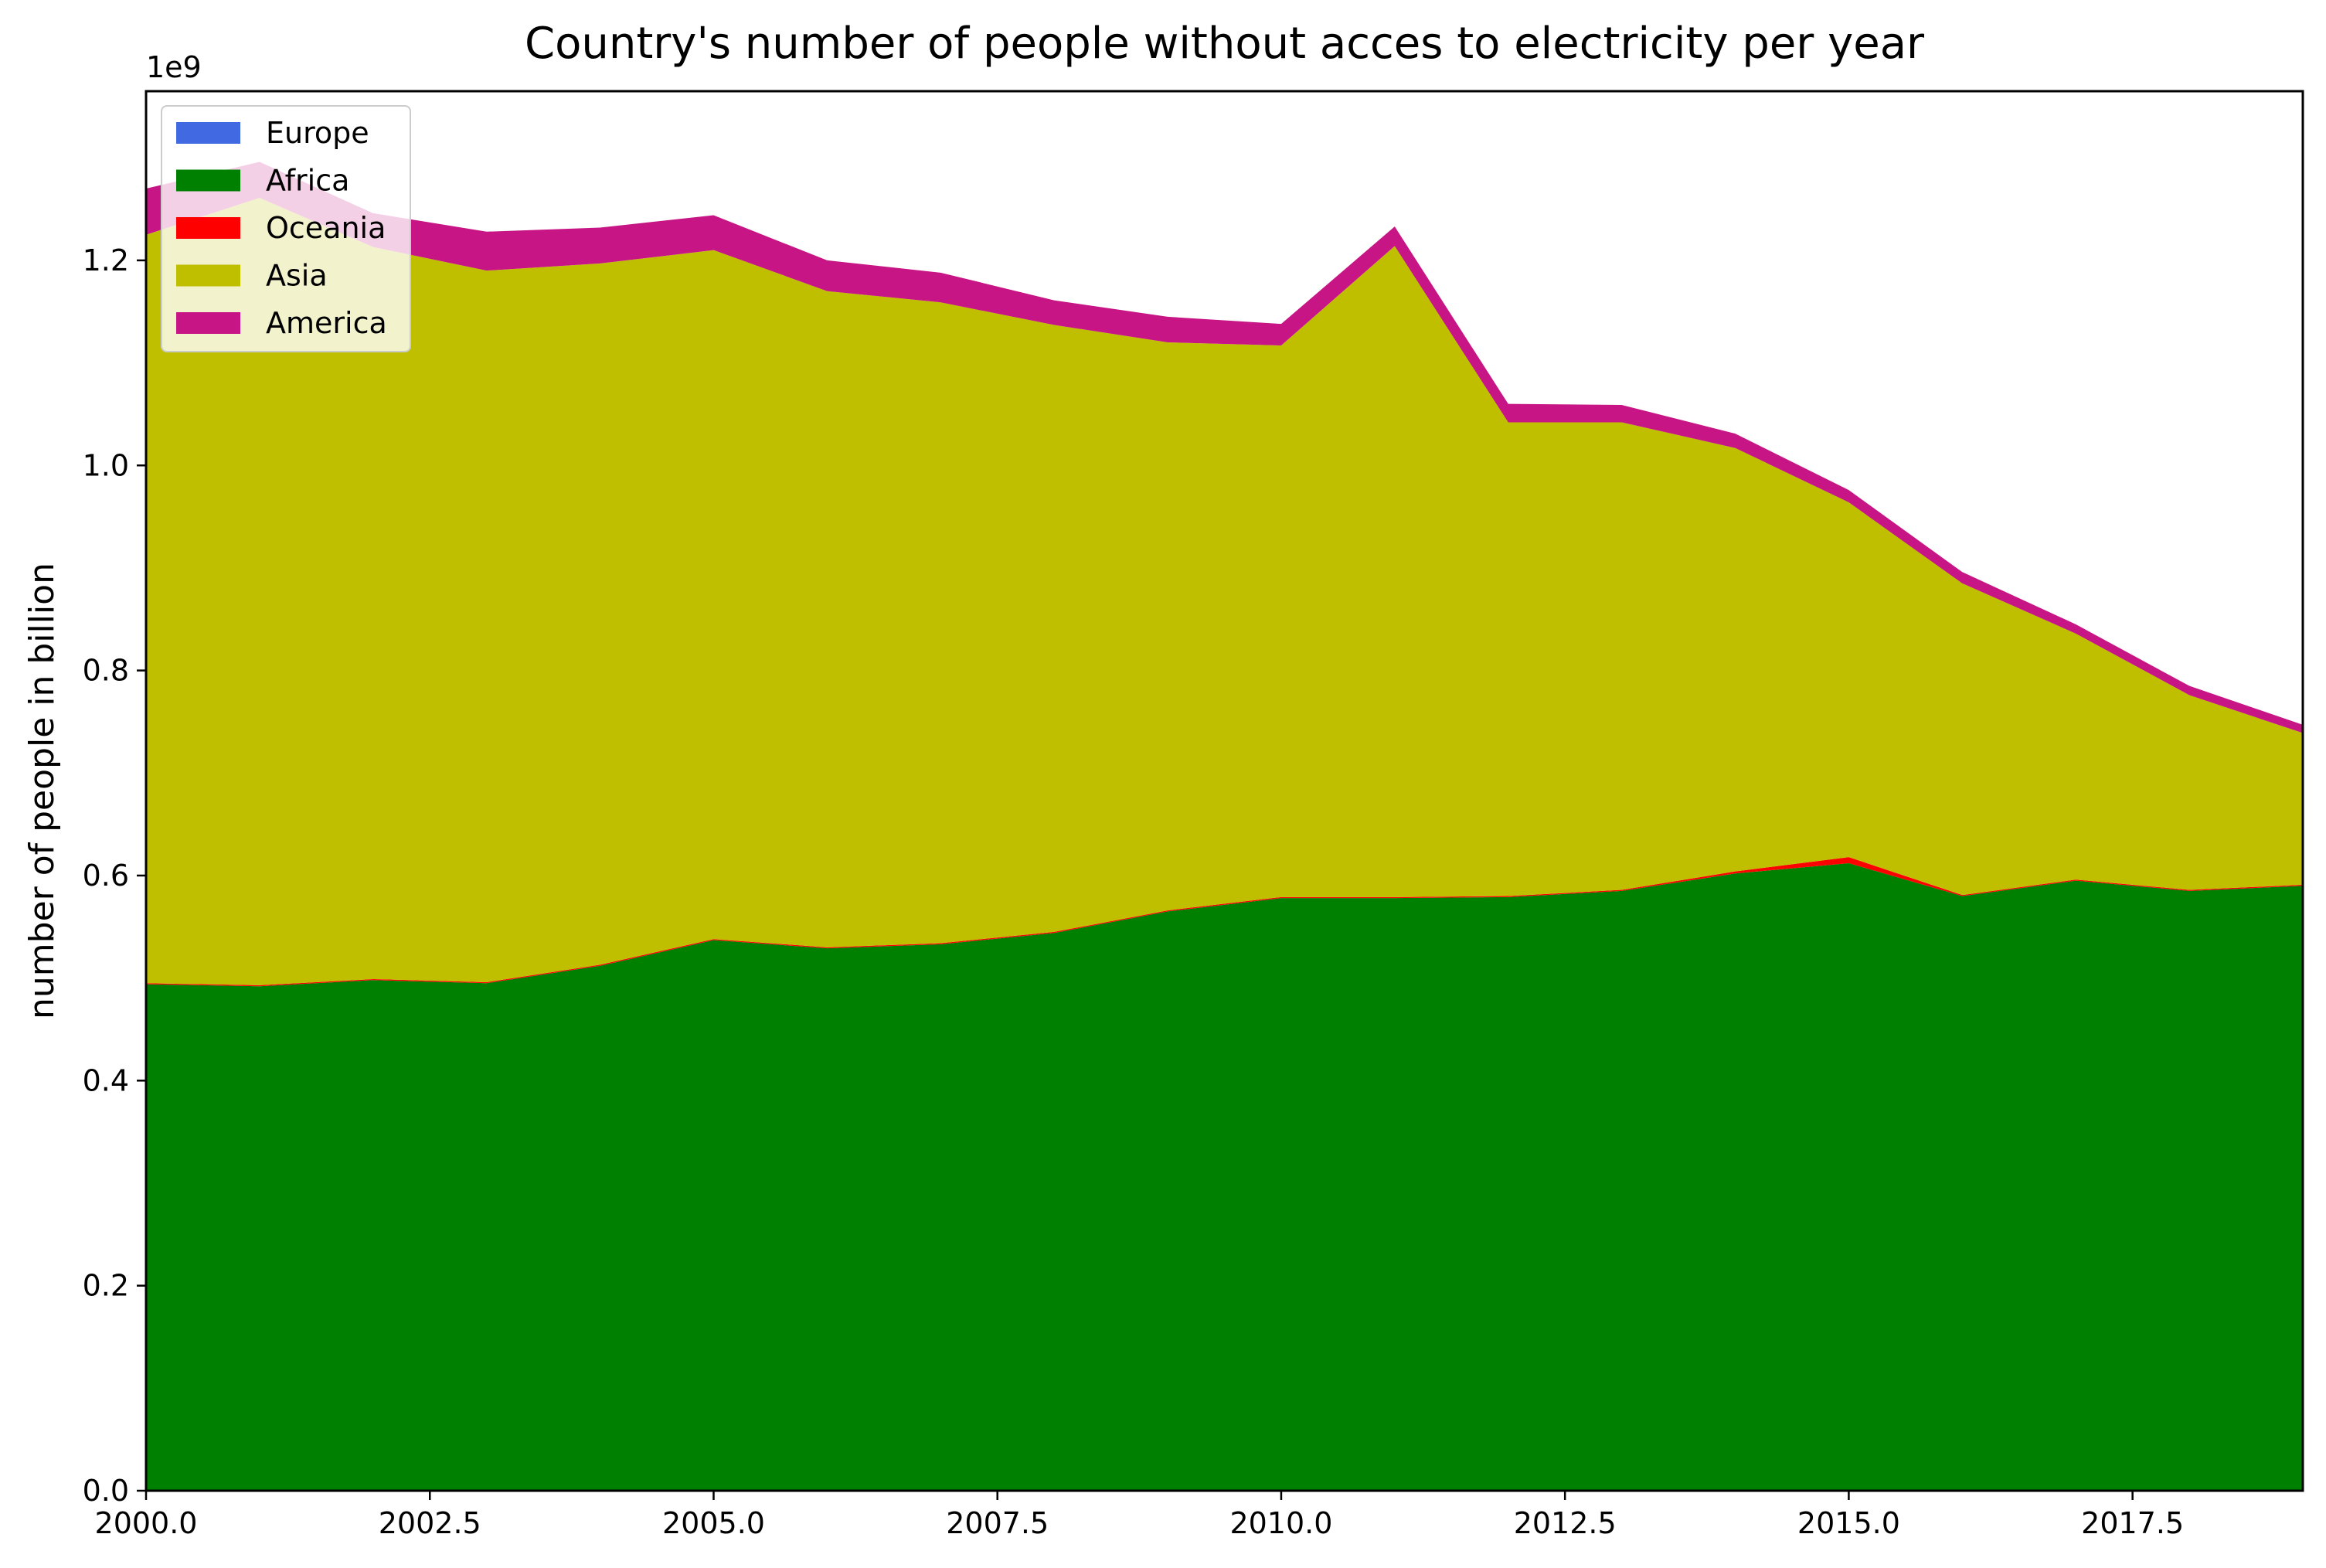  What do you see at coordinates (326, 228) in the screenshot?
I see `legend-label-oceania: Oceania` at bounding box center [326, 228].